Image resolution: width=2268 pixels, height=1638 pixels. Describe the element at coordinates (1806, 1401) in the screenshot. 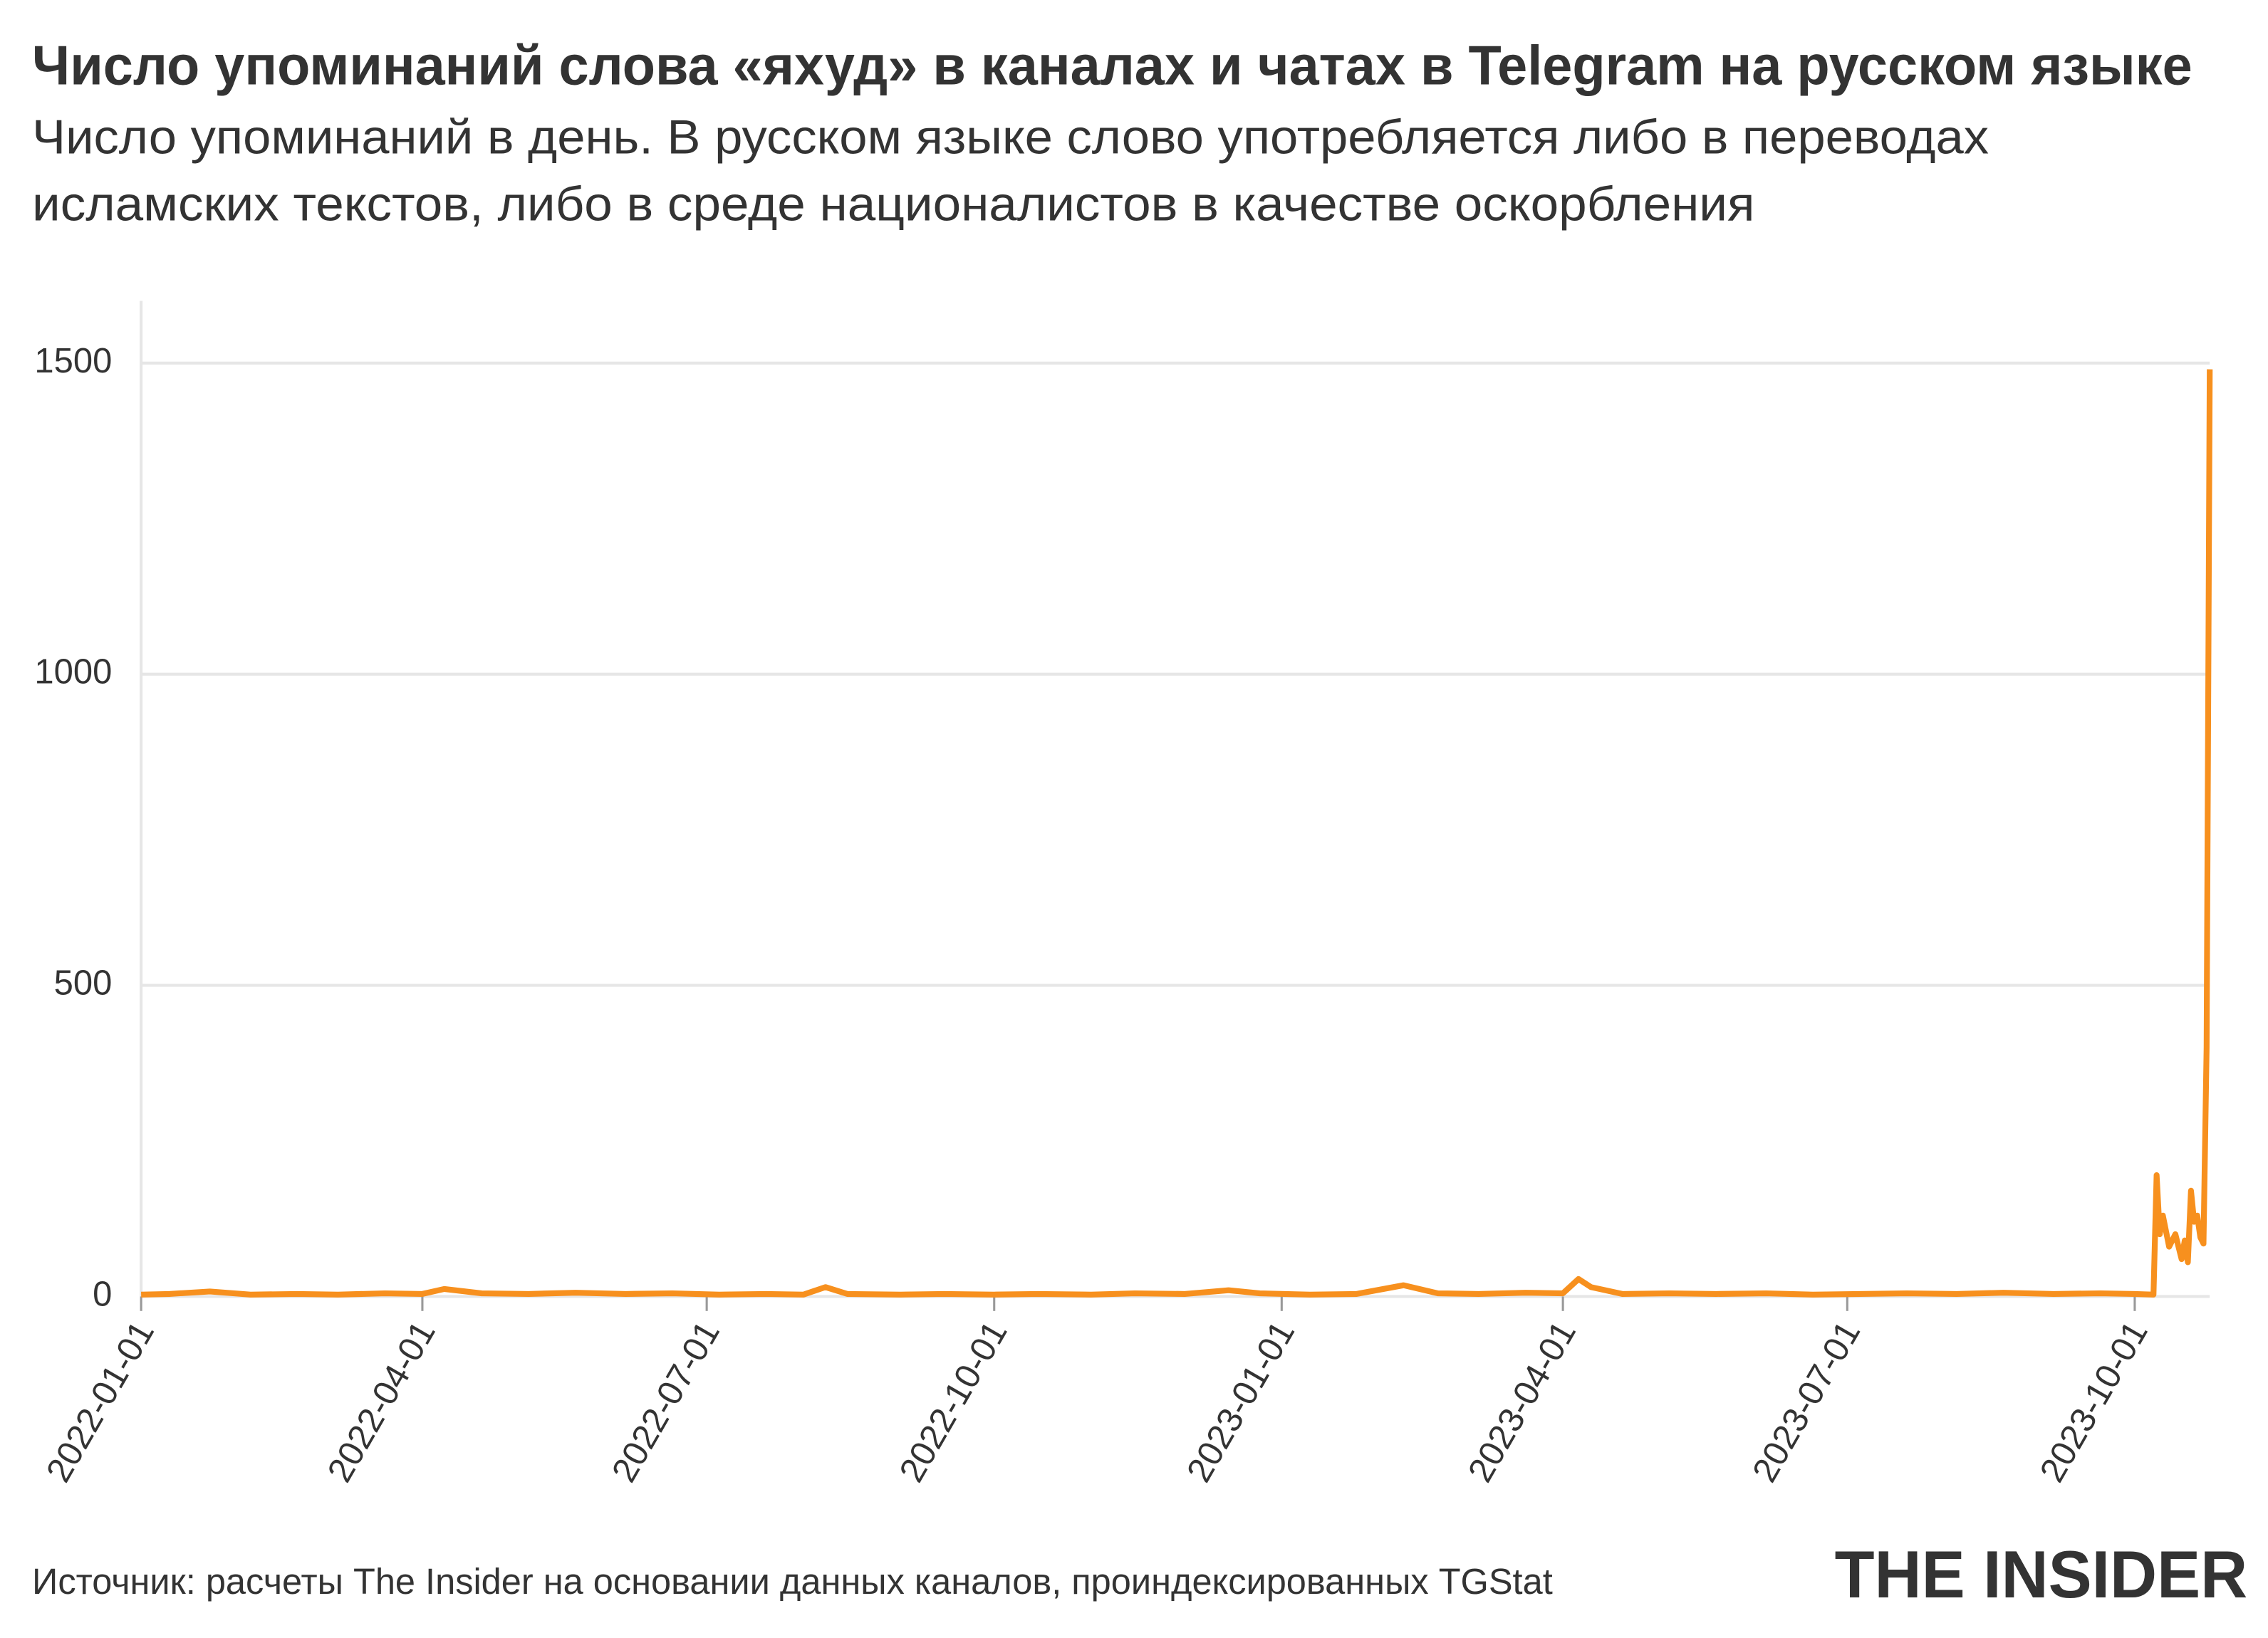

I see `x-tick-label: 2023-07-01` at that location.